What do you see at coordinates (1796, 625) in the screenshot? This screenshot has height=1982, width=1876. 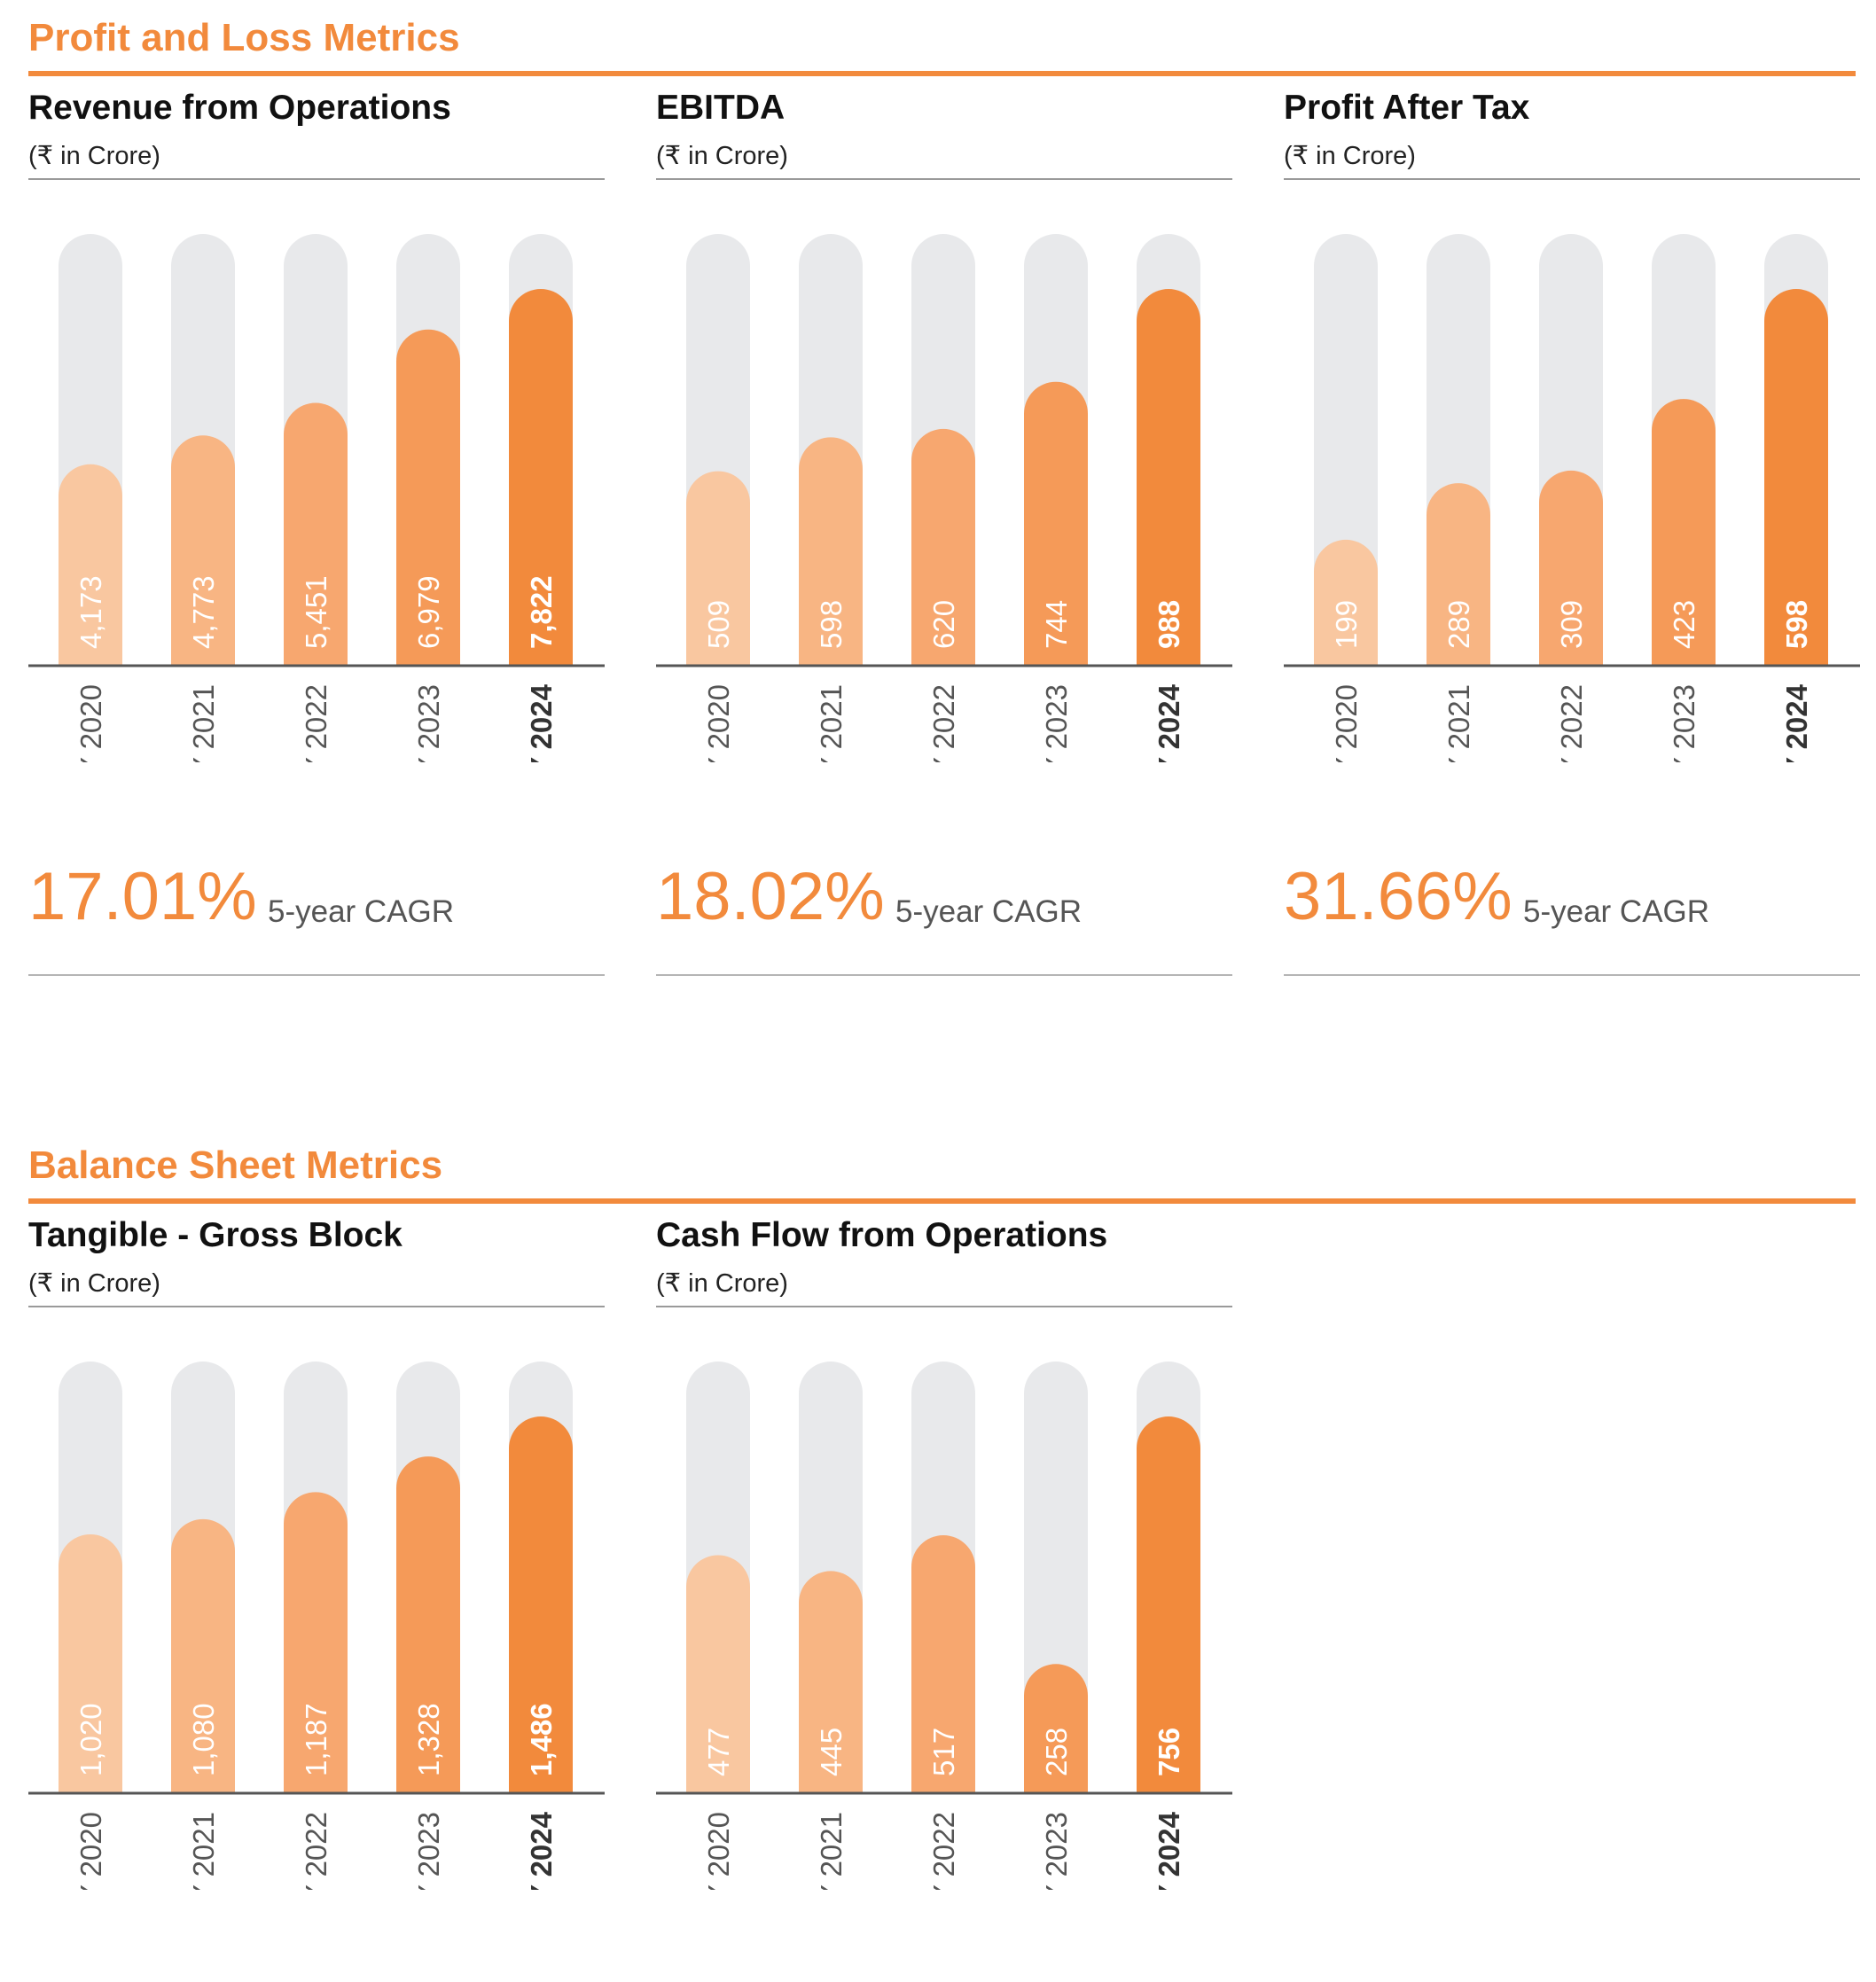 I see `data-label: 598` at bounding box center [1796, 625].